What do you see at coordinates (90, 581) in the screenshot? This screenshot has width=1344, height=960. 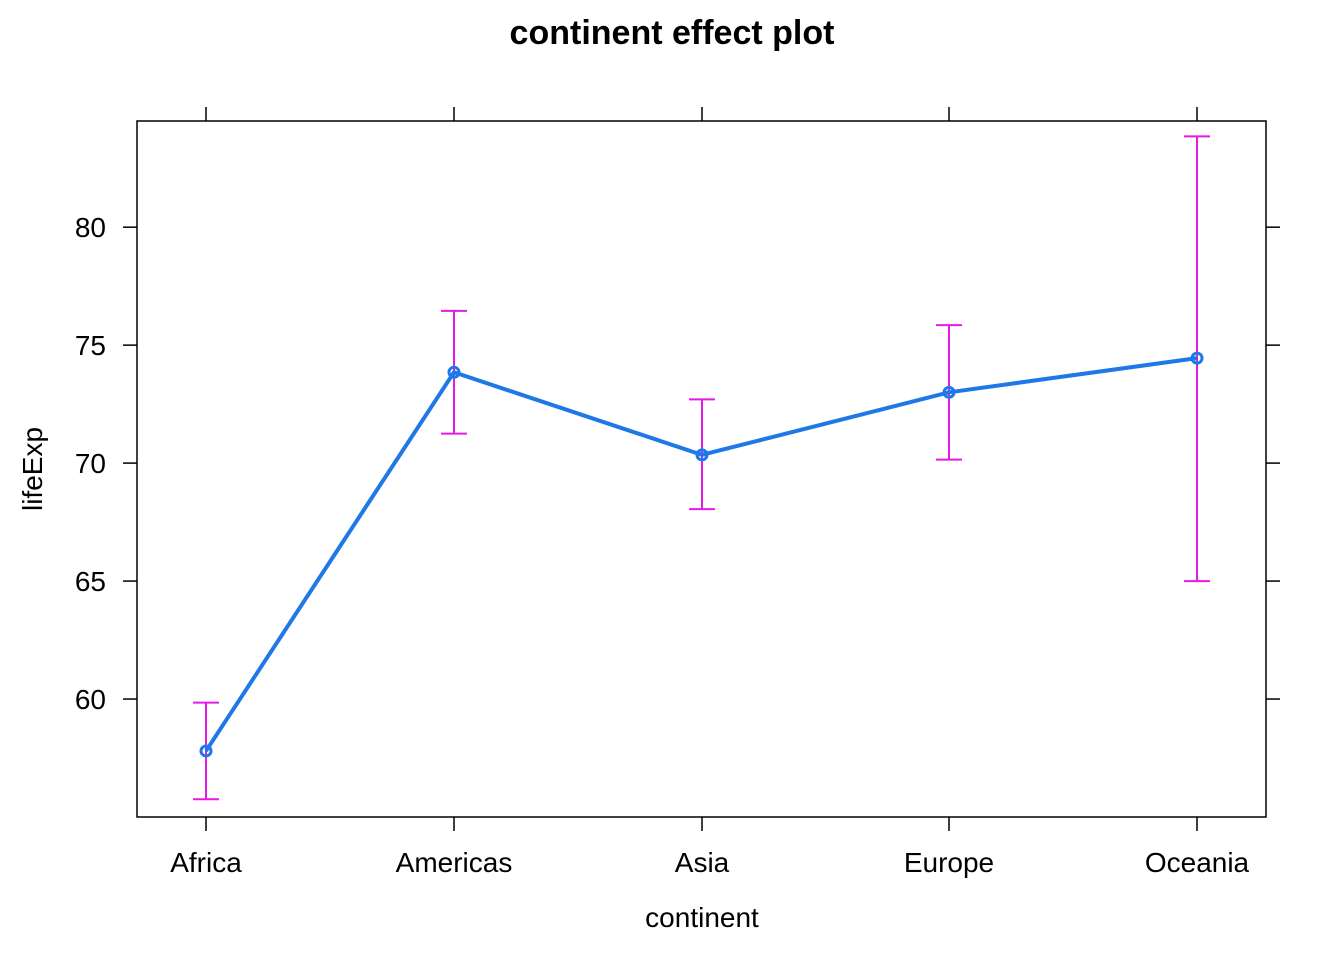 I see `y-tick-label: 65` at bounding box center [90, 581].